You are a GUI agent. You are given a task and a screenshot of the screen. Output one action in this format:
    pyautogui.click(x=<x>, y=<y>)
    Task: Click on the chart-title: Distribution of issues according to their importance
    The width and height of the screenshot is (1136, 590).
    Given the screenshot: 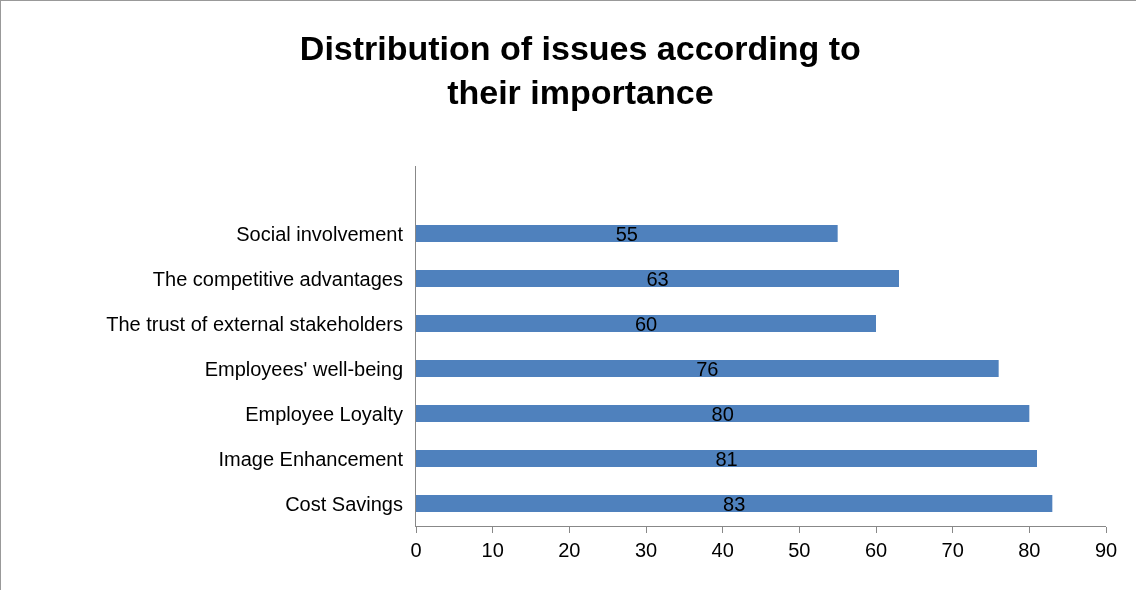 What is the action you would take?
    pyautogui.click(x=580, y=70)
    